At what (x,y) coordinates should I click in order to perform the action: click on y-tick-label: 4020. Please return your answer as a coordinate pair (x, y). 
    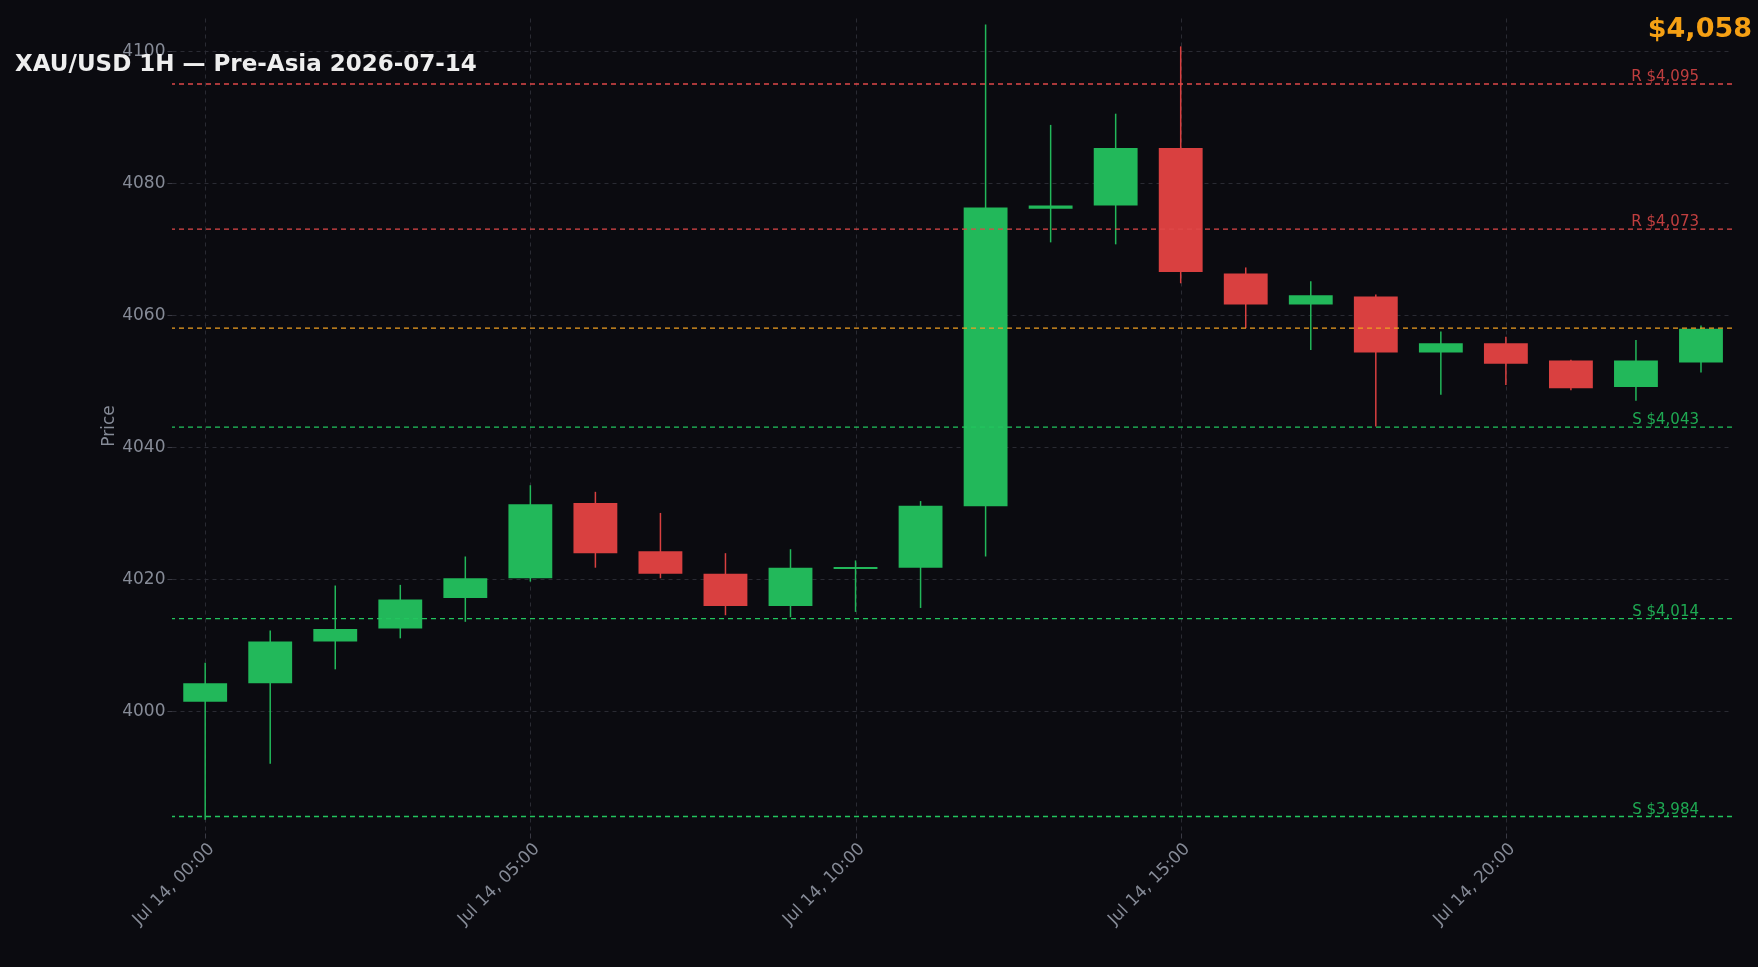
    Looking at the image, I should click on (144, 578).